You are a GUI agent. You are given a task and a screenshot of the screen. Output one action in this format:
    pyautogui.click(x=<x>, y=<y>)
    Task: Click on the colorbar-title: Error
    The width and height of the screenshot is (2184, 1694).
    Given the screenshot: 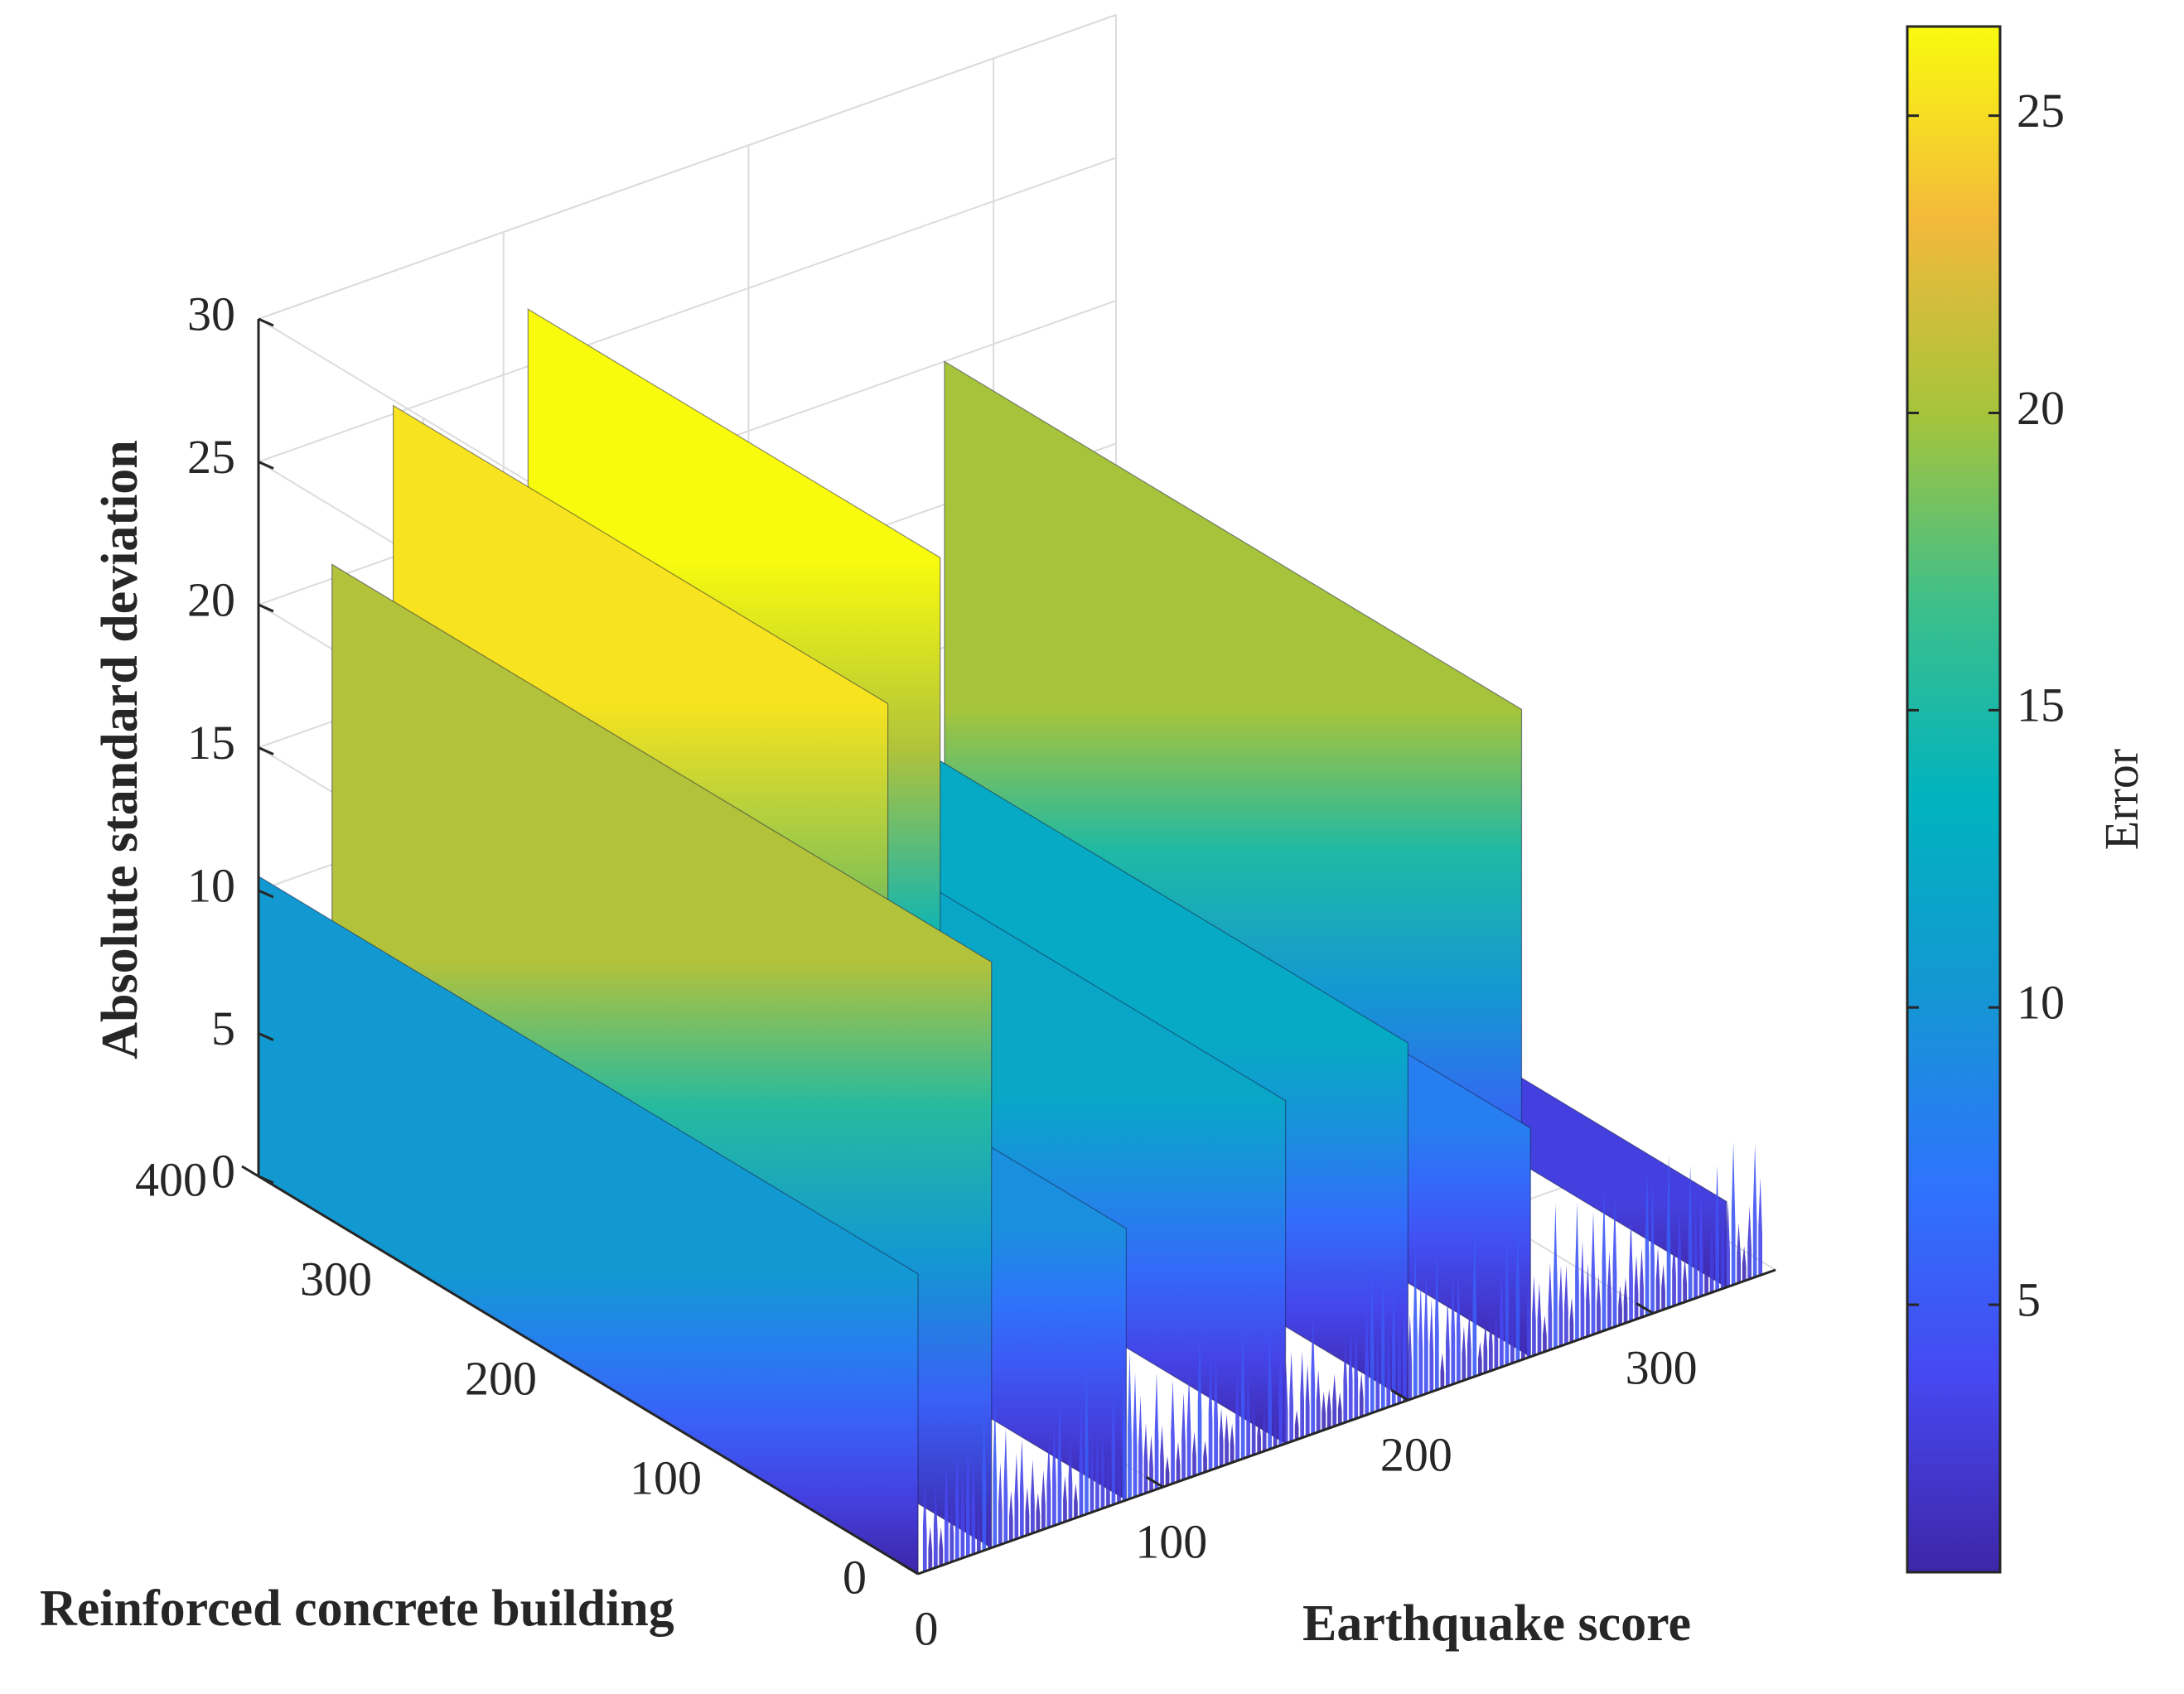 What is the action you would take?
    pyautogui.click(x=2121, y=799)
    